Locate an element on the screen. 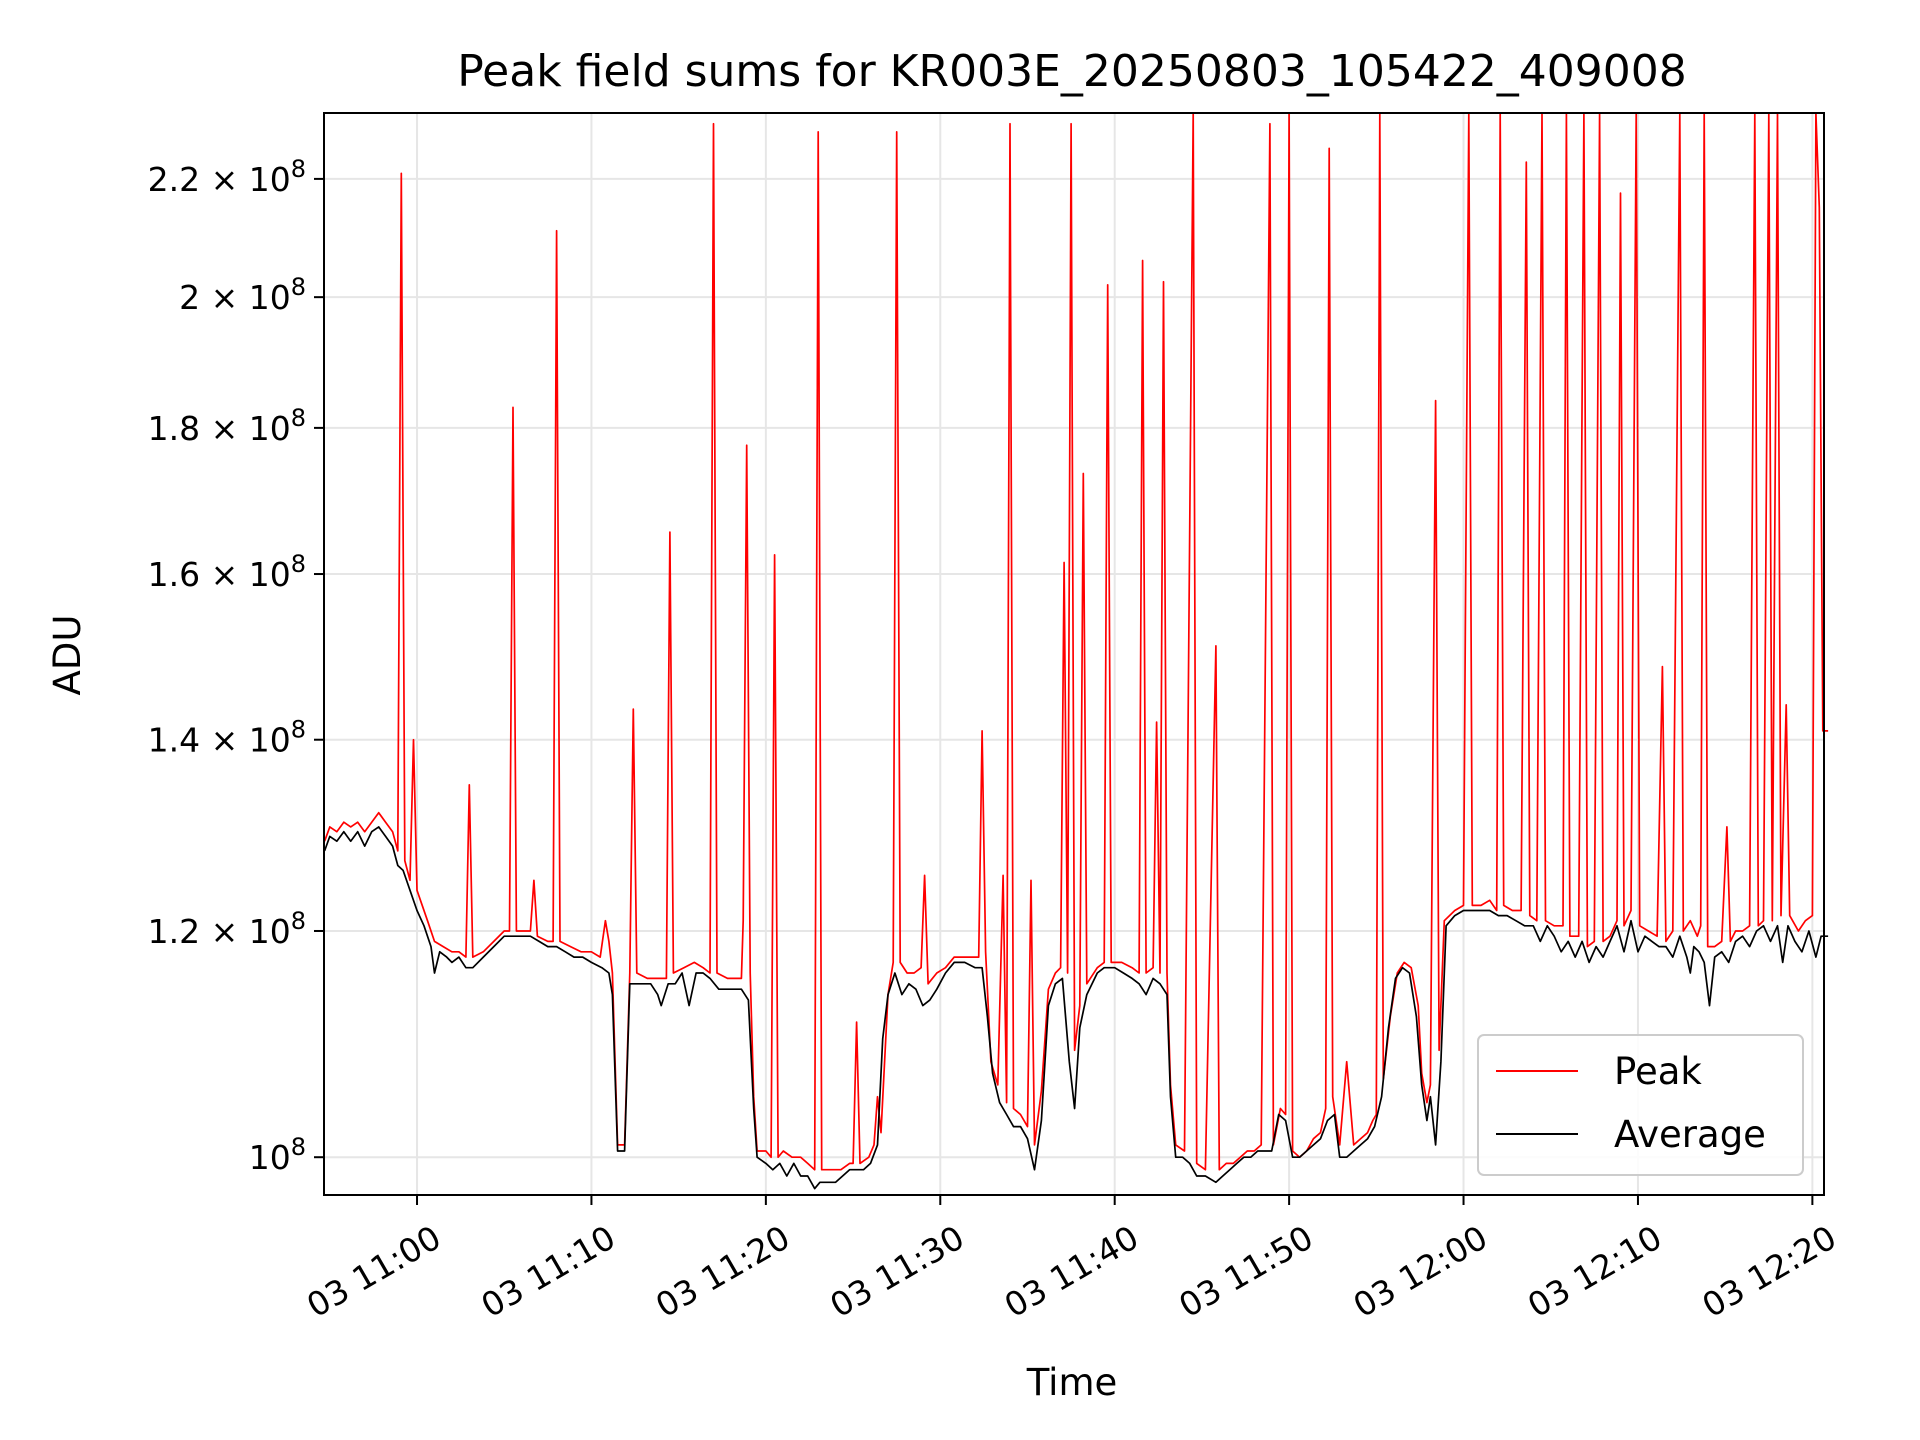 The width and height of the screenshot is (1920, 1440). y-tick-label-5: 1.2 × 108 is located at coordinates (227, 929).